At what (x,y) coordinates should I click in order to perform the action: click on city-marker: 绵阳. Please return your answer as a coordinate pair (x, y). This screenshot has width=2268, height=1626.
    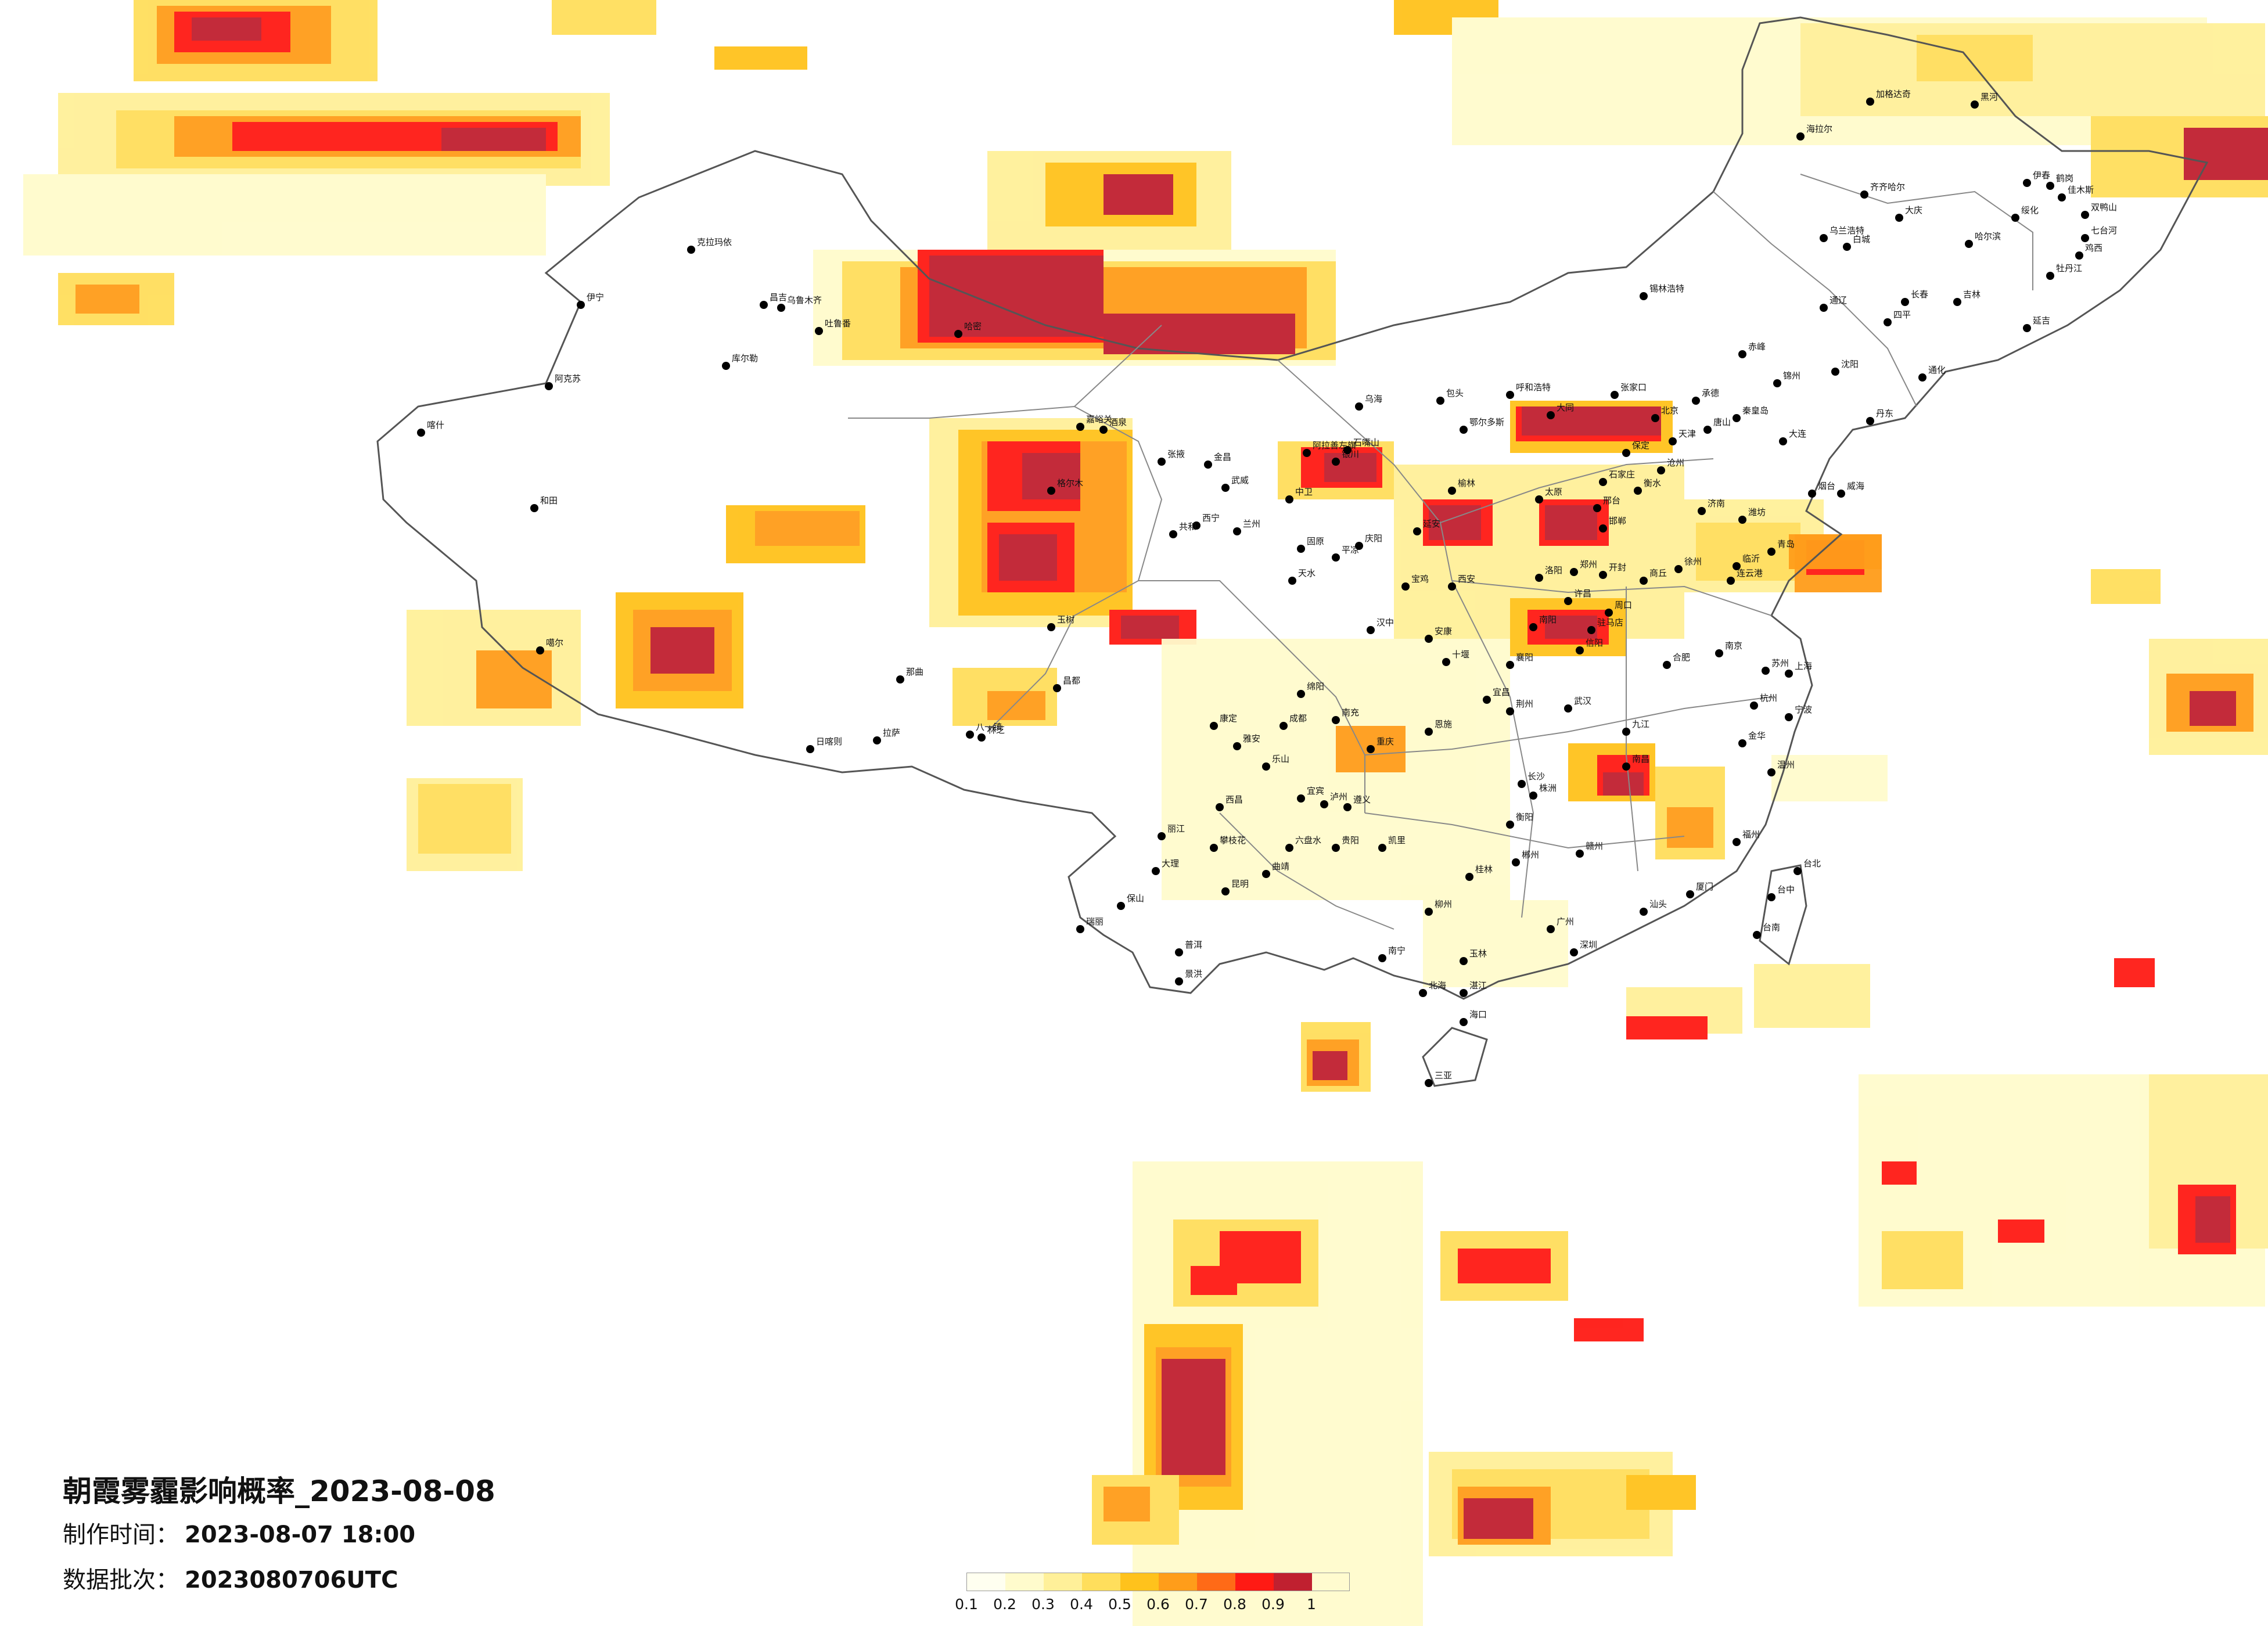
    Looking at the image, I should click on (1310, 689).